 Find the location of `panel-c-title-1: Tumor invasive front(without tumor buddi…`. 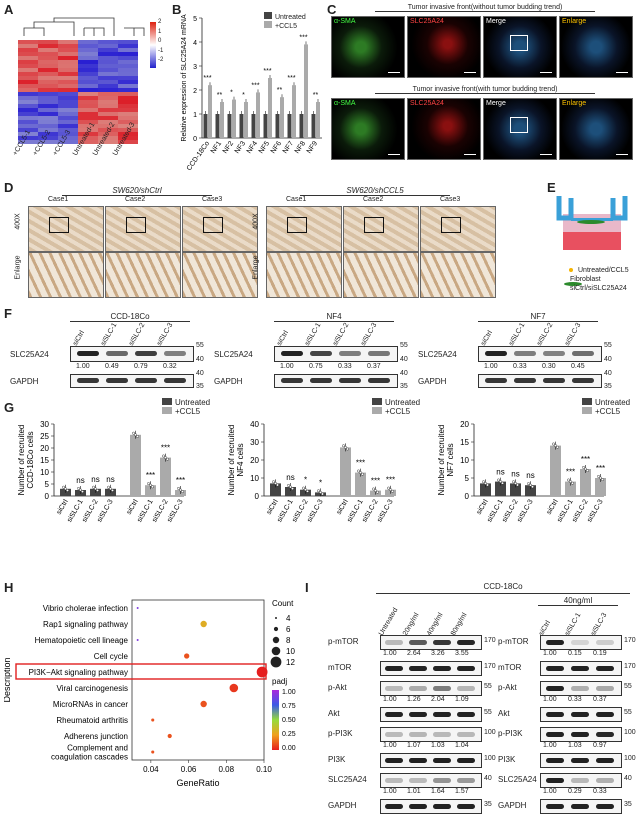

panel-c-title-1: Tumor invasive front(without tumor buddi… is located at coordinates (485, 8).